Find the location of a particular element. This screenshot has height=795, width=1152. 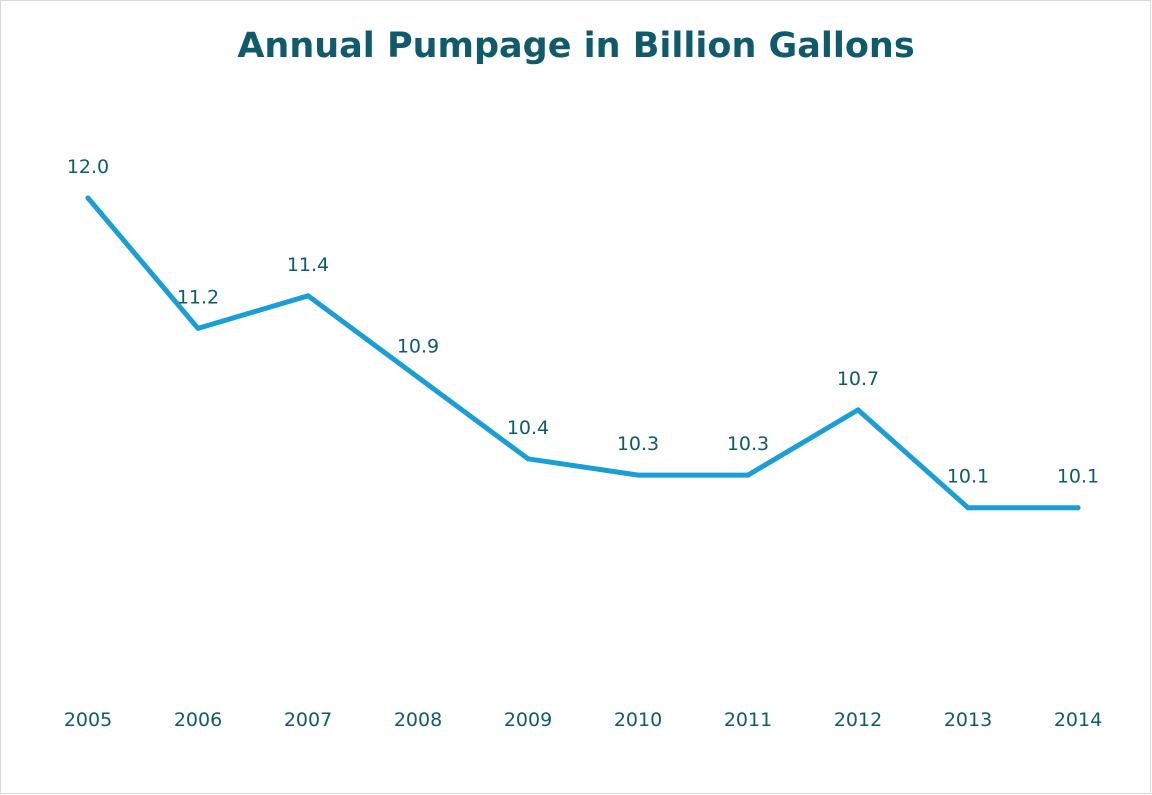

x-tick-label: 2008 is located at coordinates (418, 720).